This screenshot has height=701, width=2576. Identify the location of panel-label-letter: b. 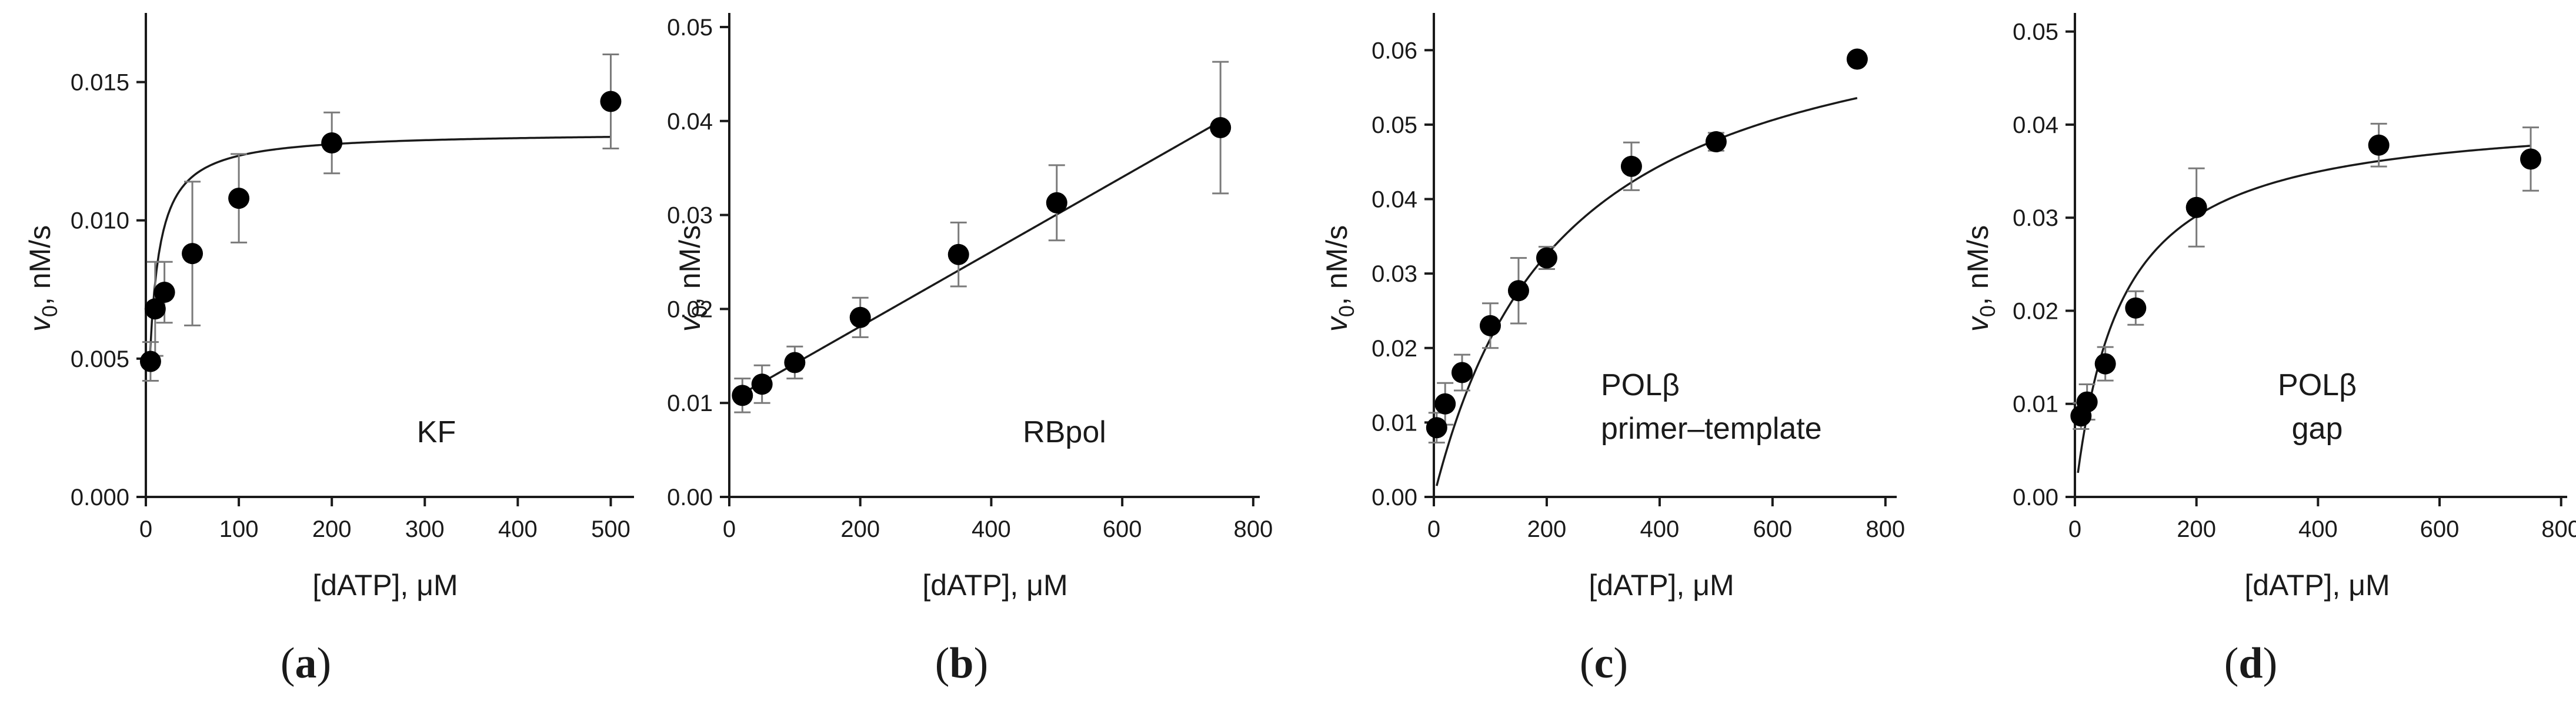
(961, 663).